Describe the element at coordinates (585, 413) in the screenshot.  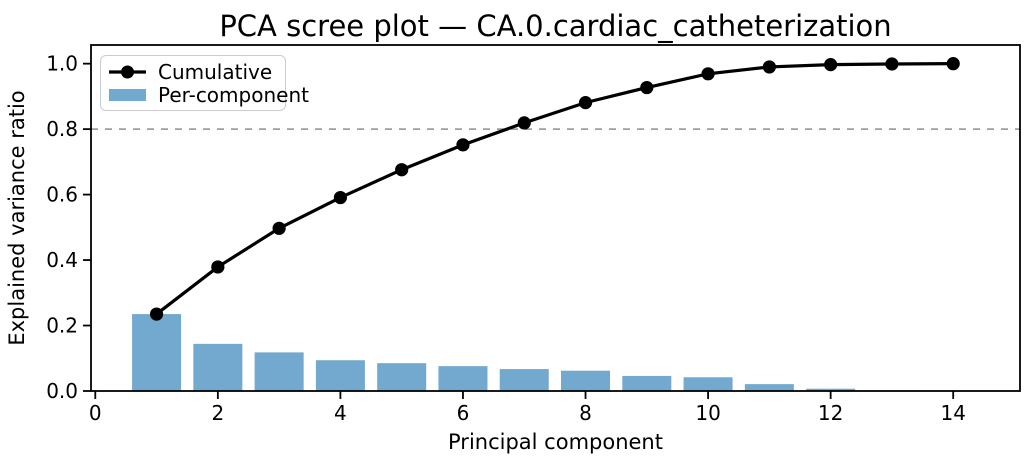
I see `x-tick-label-8: 8` at that location.